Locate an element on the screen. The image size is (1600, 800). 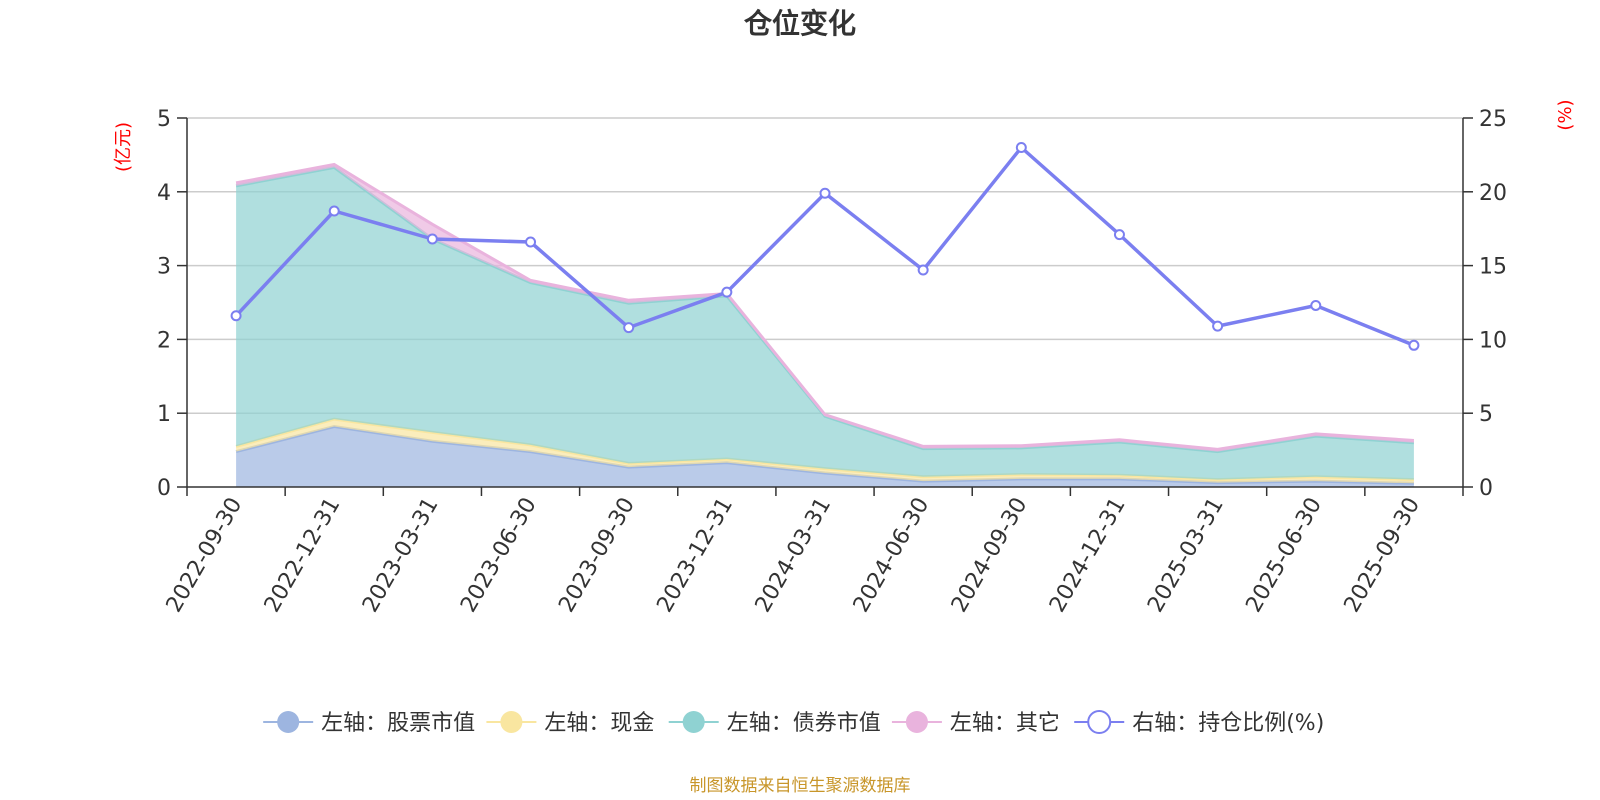
left-axis-tick-label: 3 is located at coordinates (164, 267).